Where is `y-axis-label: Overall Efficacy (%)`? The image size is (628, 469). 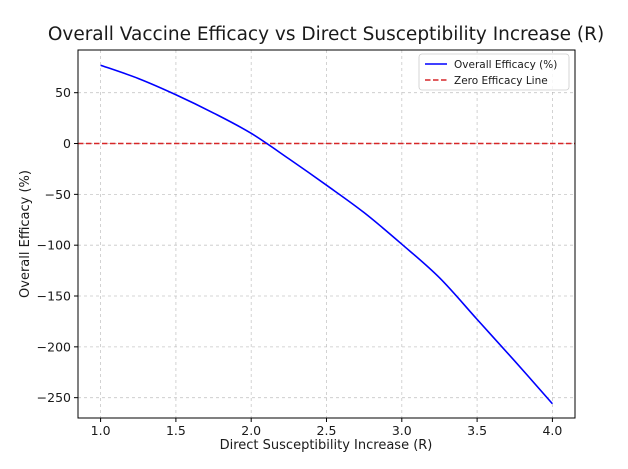 y-axis-label: Overall Efficacy (%) is located at coordinates (25, 234).